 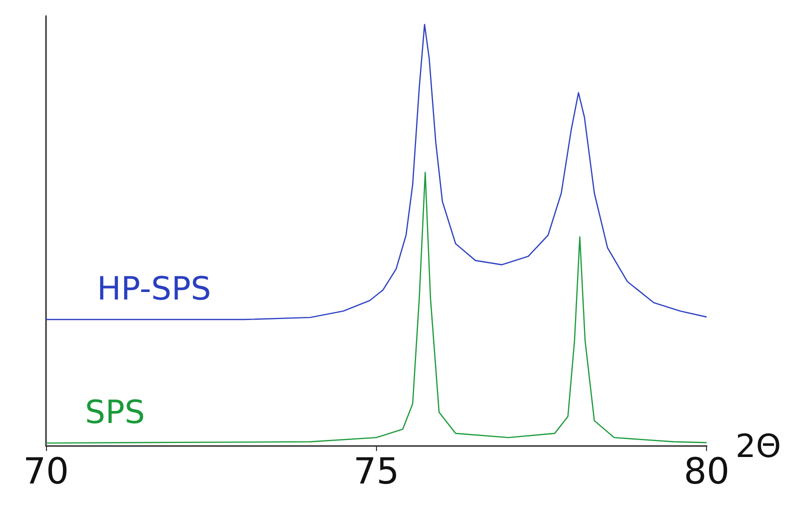 What do you see at coordinates (758, 446) in the screenshot?
I see `x-axis-title: 2Θ` at bounding box center [758, 446].